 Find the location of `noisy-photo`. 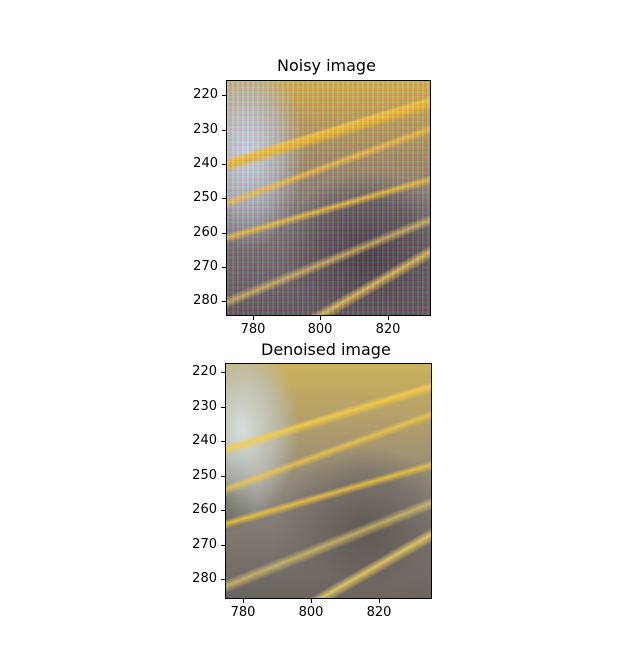

noisy-photo is located at coordinates (328, 198).